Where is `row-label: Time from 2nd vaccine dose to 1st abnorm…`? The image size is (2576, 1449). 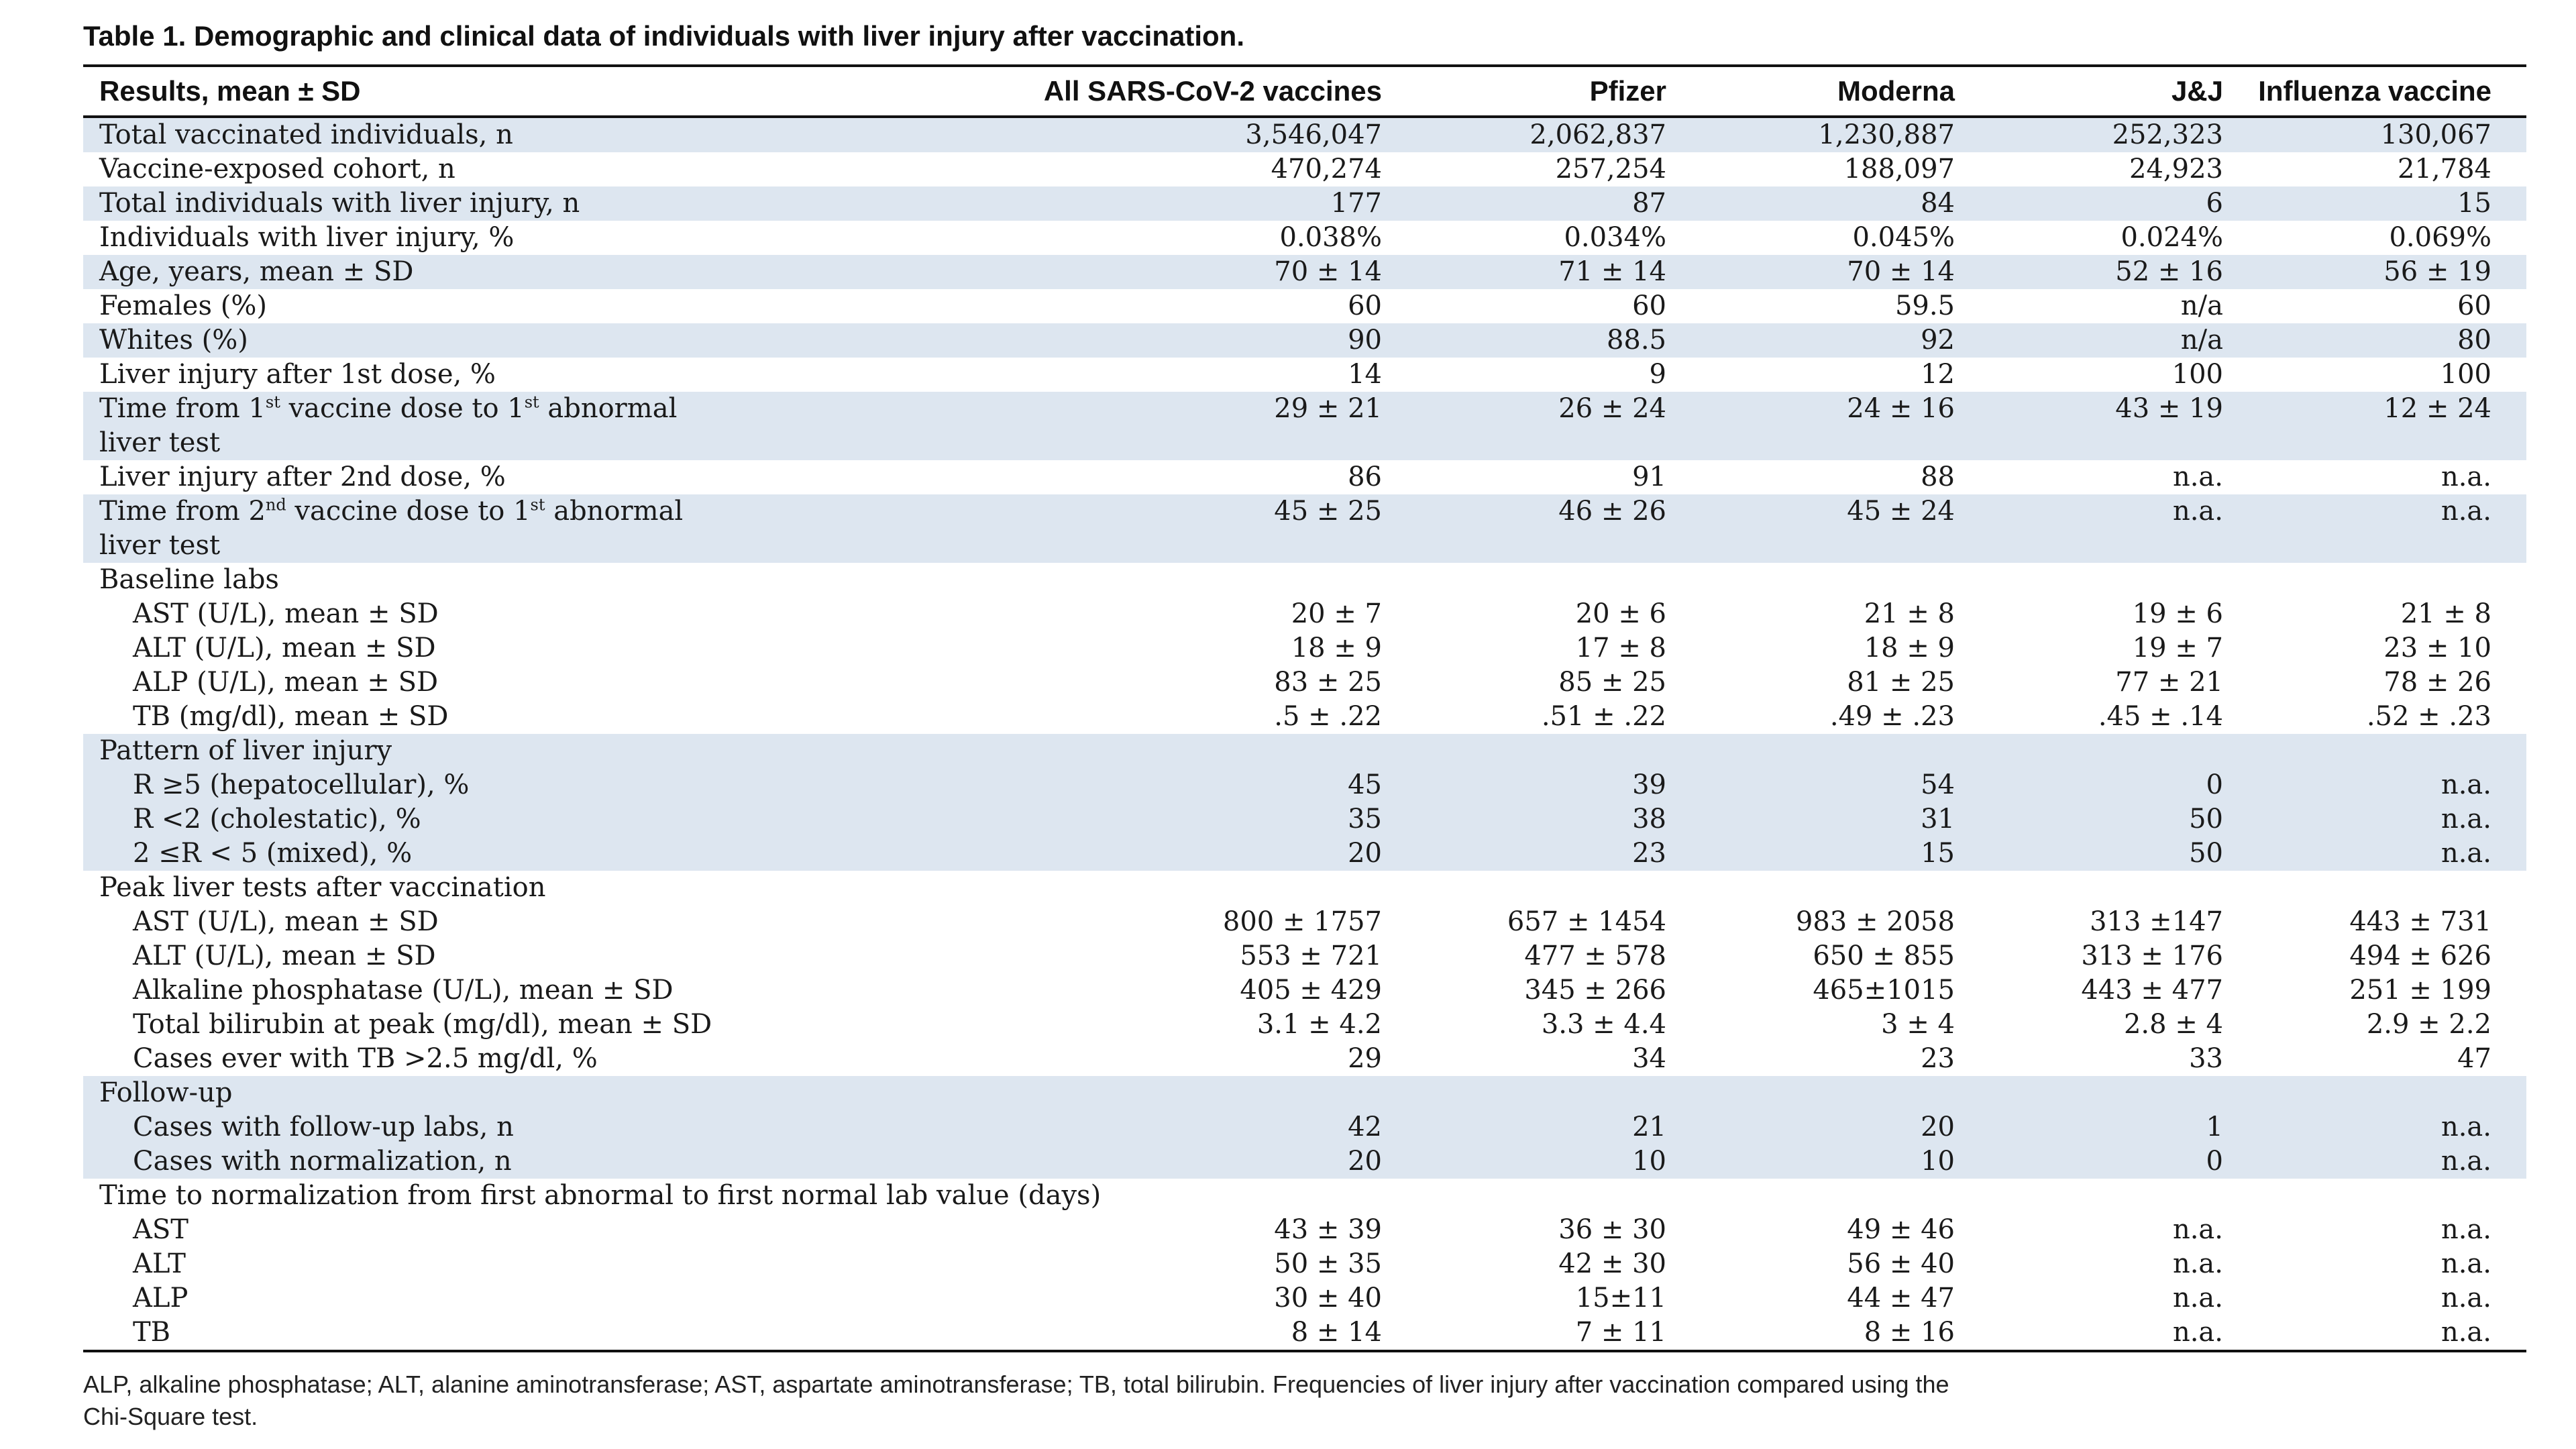
row-label: Time from 2nd vaccine dose to 1st abnorm… is located at coordinates (391, 528).